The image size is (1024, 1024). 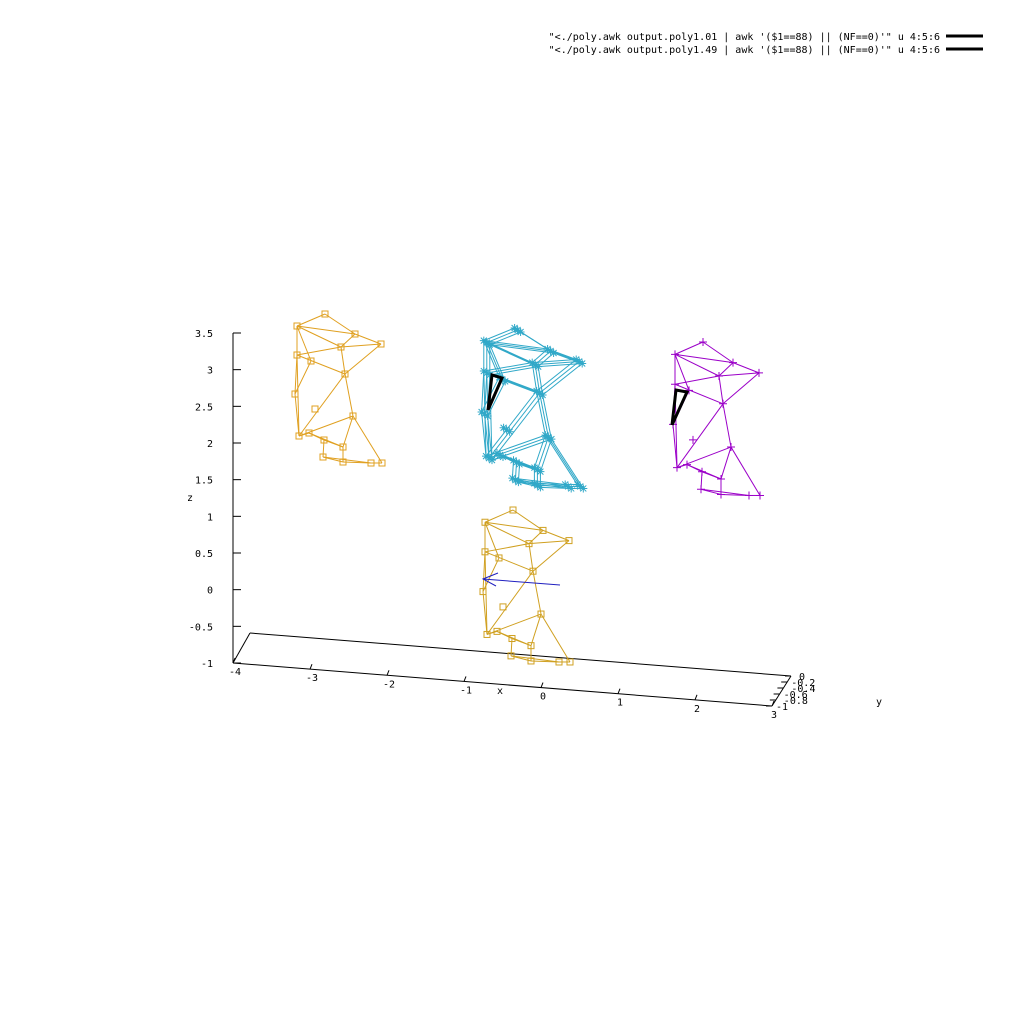 I want to click on z-tick-label: 2, so click(x=210, y=444).